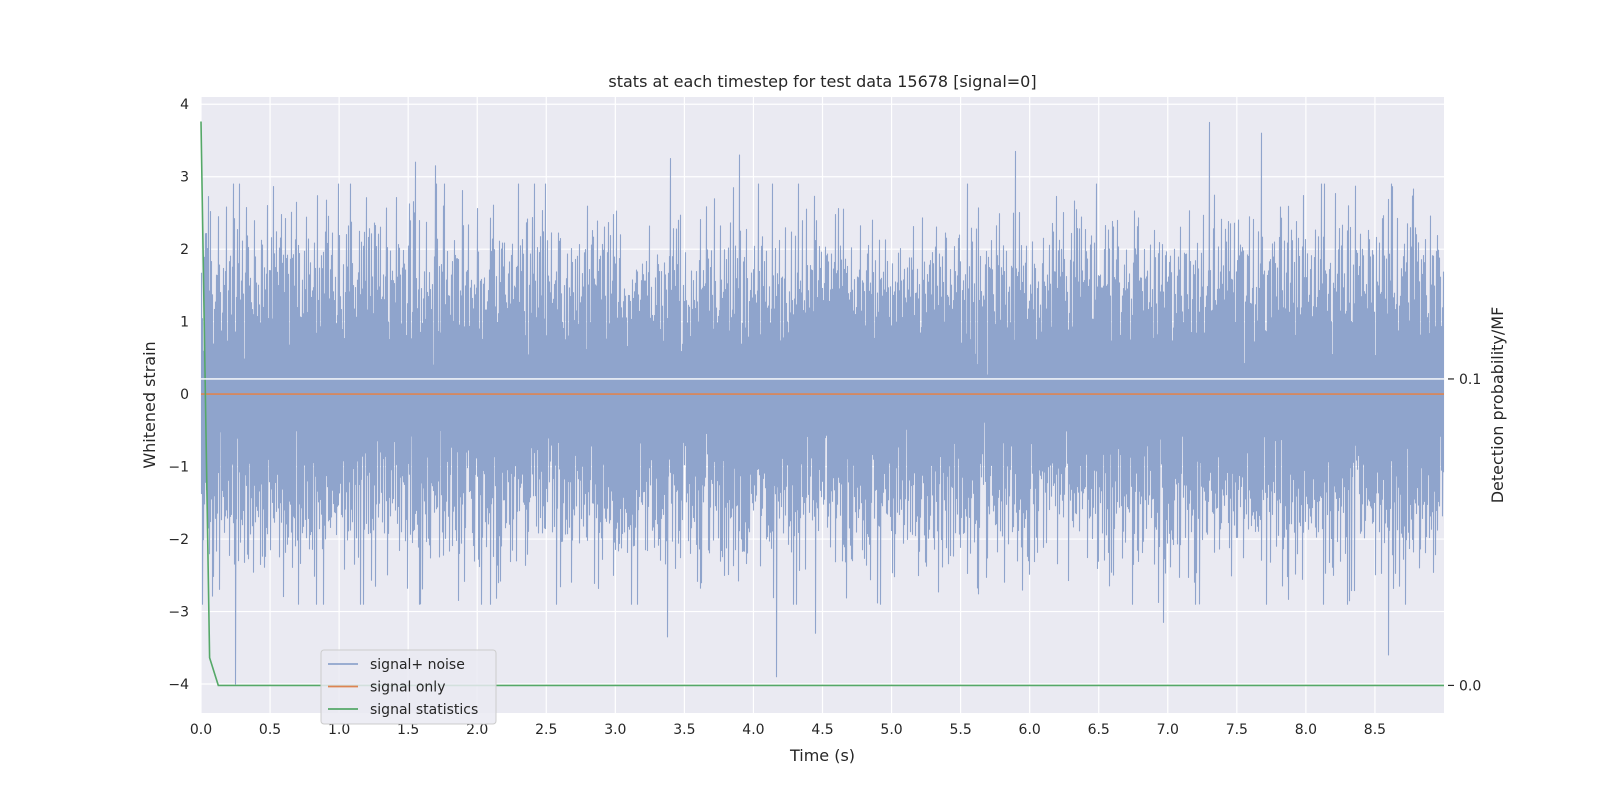 The image size is (1600, 804). I want to click on x-tick-label: 0.0, so click(201, 730).